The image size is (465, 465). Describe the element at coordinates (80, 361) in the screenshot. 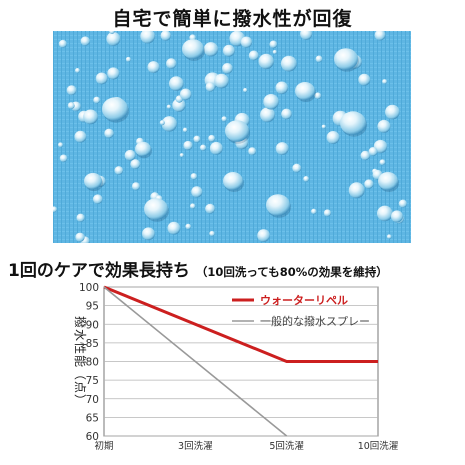

I see `y-axis-label: 撥水性能（点）` at that location.